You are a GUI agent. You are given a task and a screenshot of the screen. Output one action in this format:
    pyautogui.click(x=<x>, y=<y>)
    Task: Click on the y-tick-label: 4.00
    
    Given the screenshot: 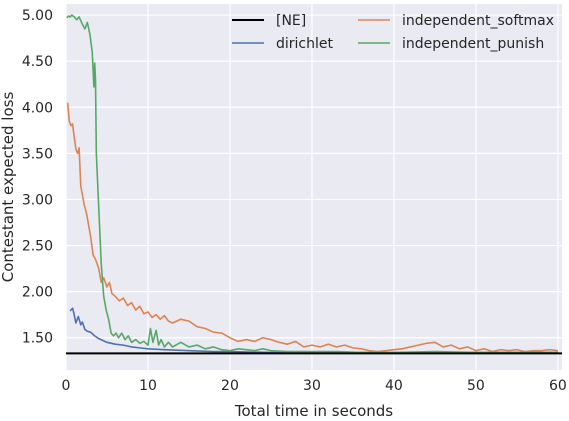 What is the action you would take?
    pyautogui.click(x=37, y=108)
    